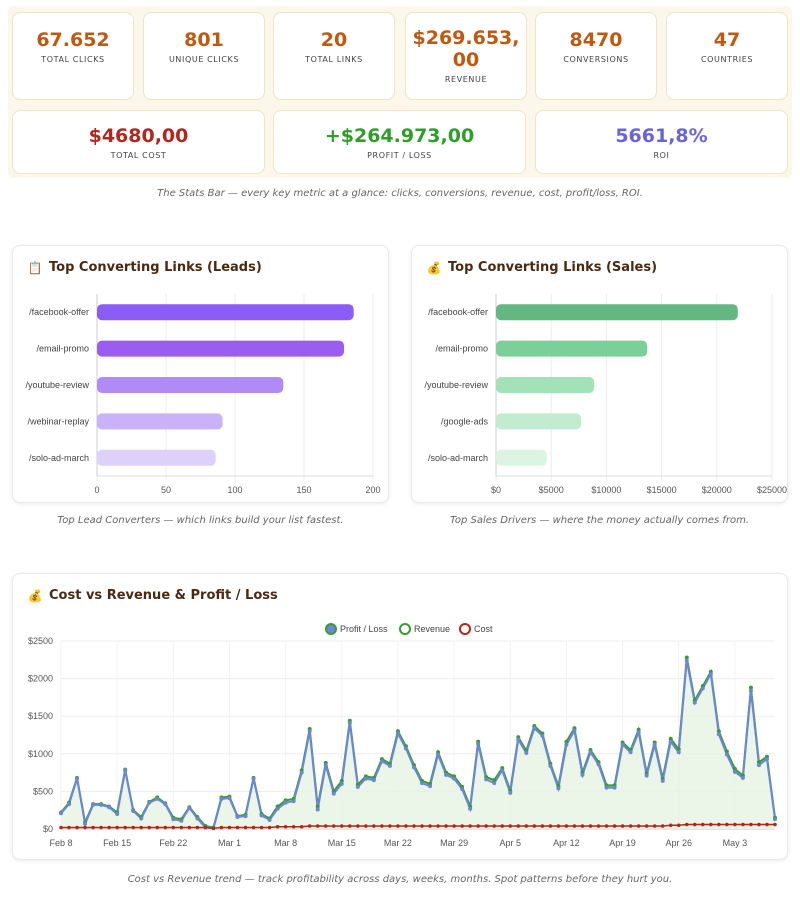 The width and height of the screenshot is (800, 900). I want to click on stat-value: 67.652, so click(73, 40).